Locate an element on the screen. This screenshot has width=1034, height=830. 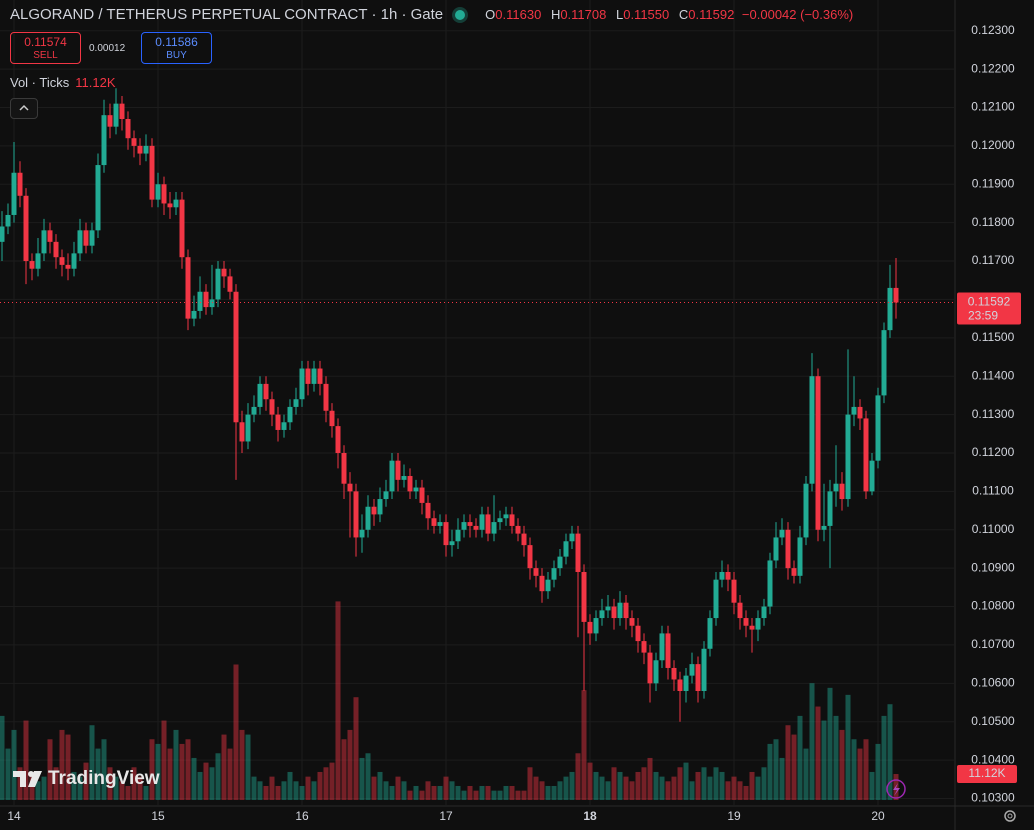
y-tick-label: 0.11700 is located at coordinates (993, 260).